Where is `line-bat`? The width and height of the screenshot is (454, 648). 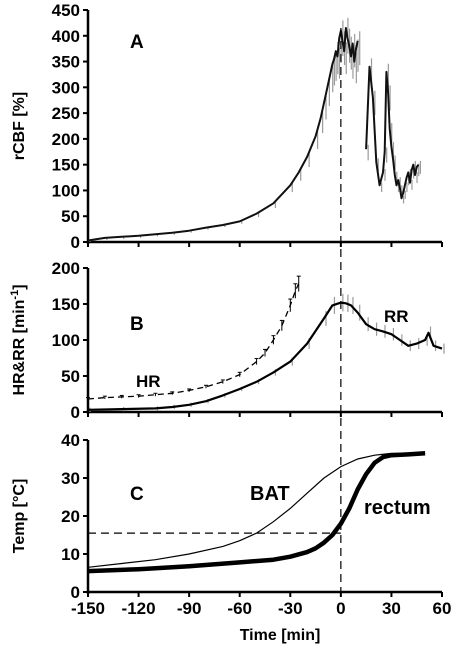 line-bat is located at coordinates (256, 510).